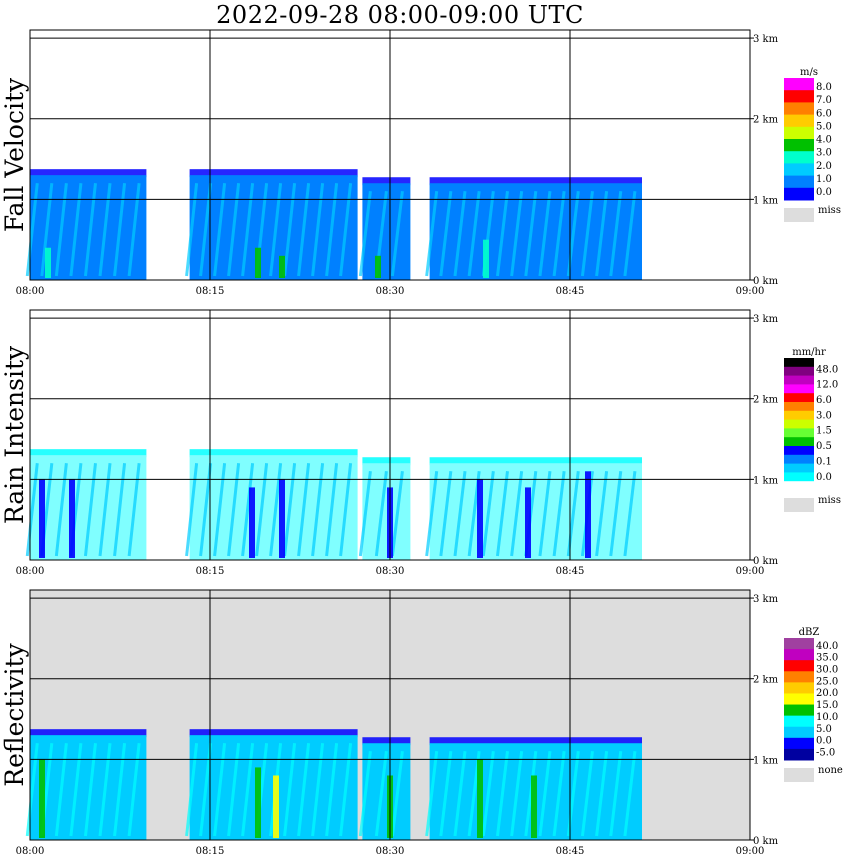 Image resolution: width=850 pixels, height=868 pixels. Describe the element at coordinates (825, 752) in the screenshot. I see `scale-label: -5.0` at that location.